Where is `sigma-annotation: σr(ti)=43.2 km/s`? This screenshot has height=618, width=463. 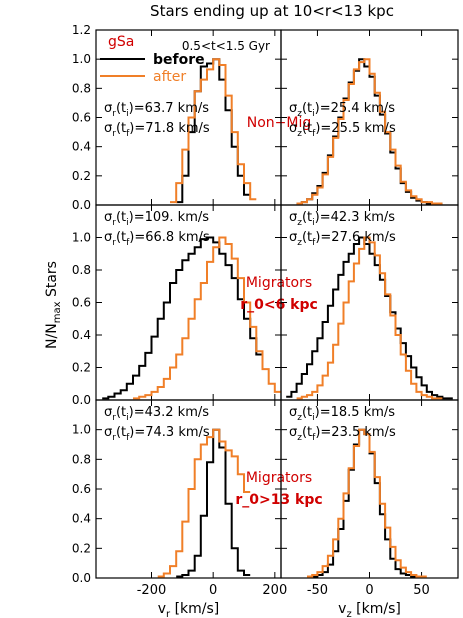
sigma-annotation: σr(ti)=43.2 km/s is located at coordinates (156, 414).